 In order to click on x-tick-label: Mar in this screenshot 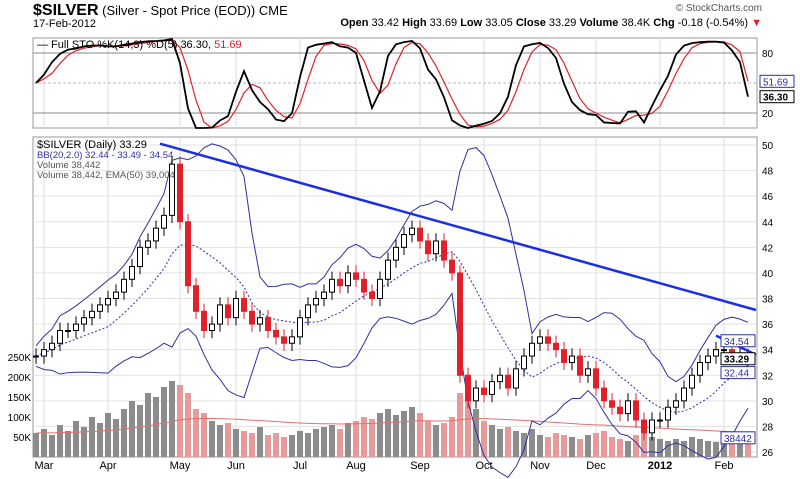, I will do `click(44, 466)`.